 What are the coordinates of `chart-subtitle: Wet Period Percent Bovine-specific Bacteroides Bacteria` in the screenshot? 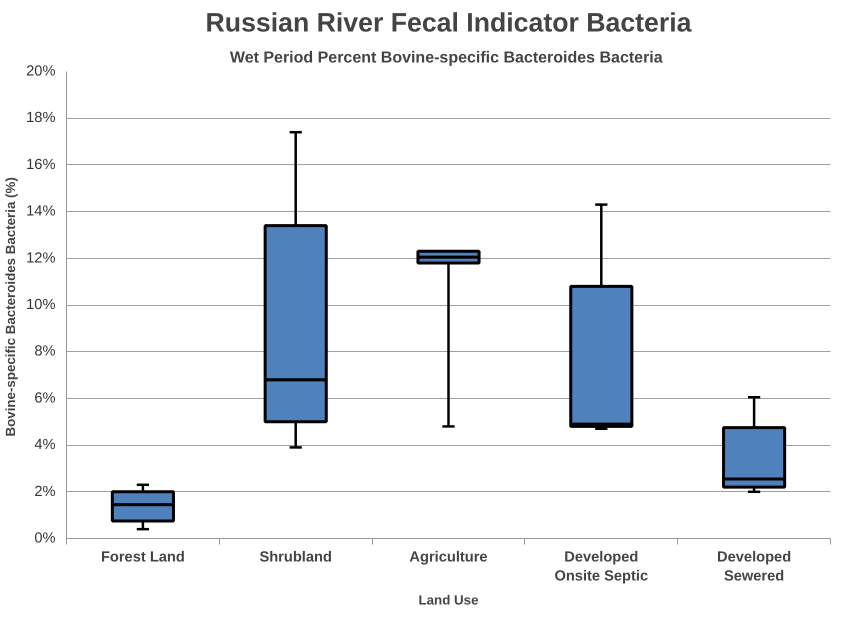 It's located at (446, 58).